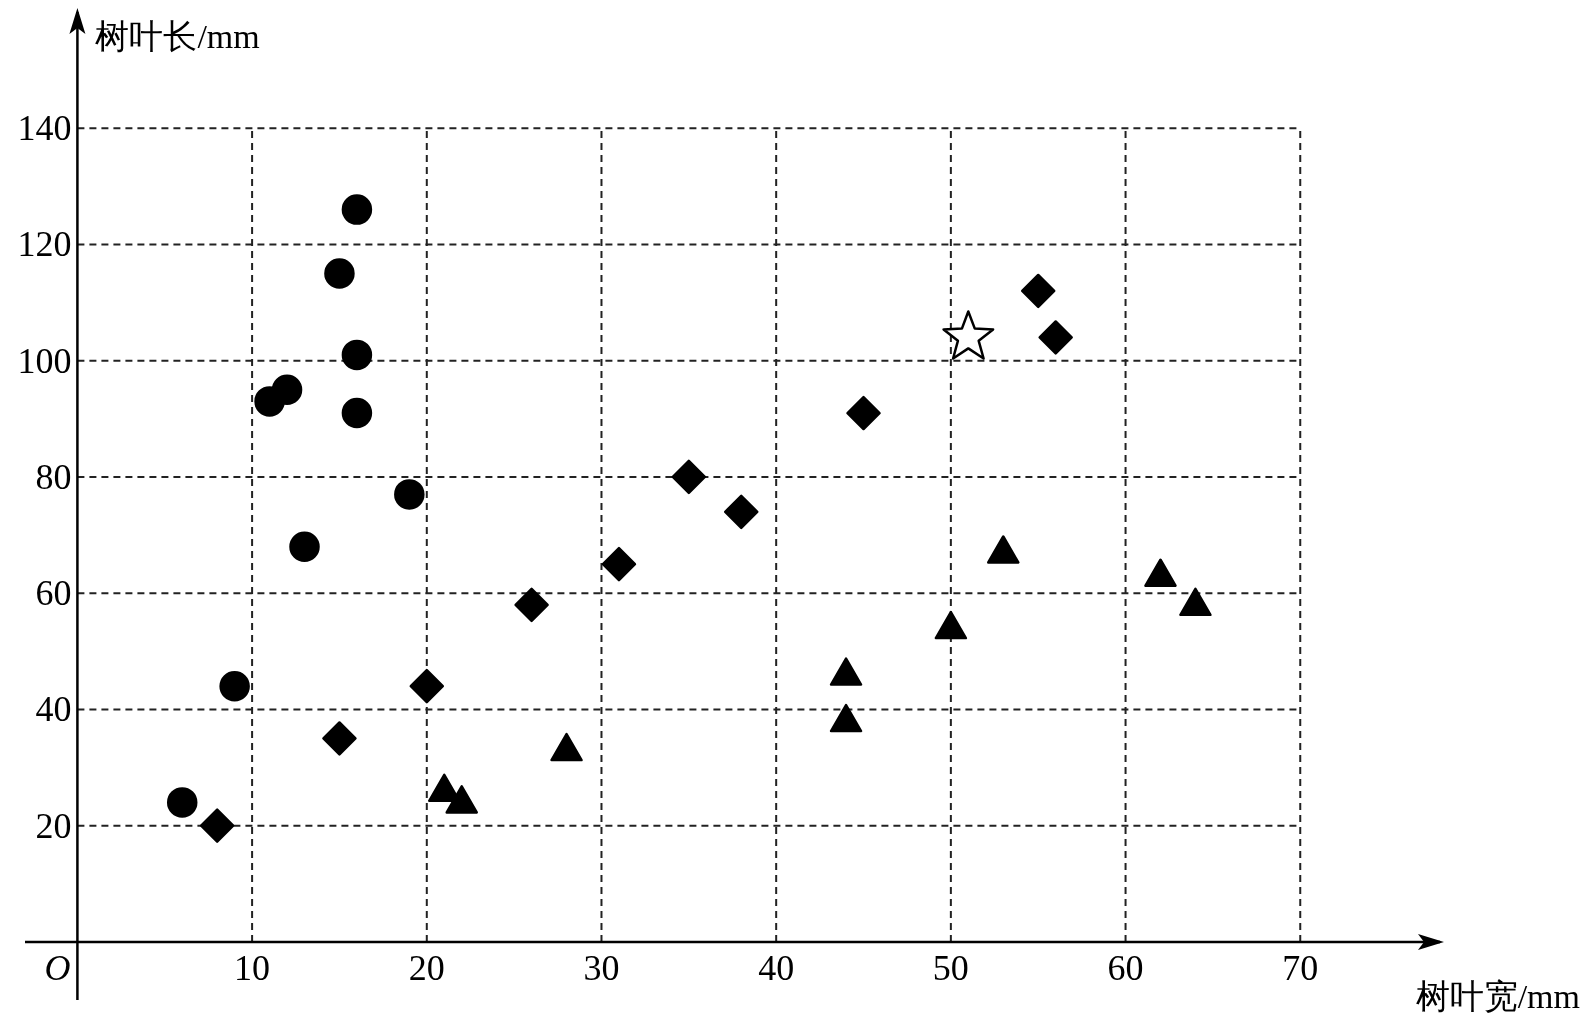 This screenshot has width=1588, height=1029. I want to click on y-tick-label: 60, so click(53, 593).